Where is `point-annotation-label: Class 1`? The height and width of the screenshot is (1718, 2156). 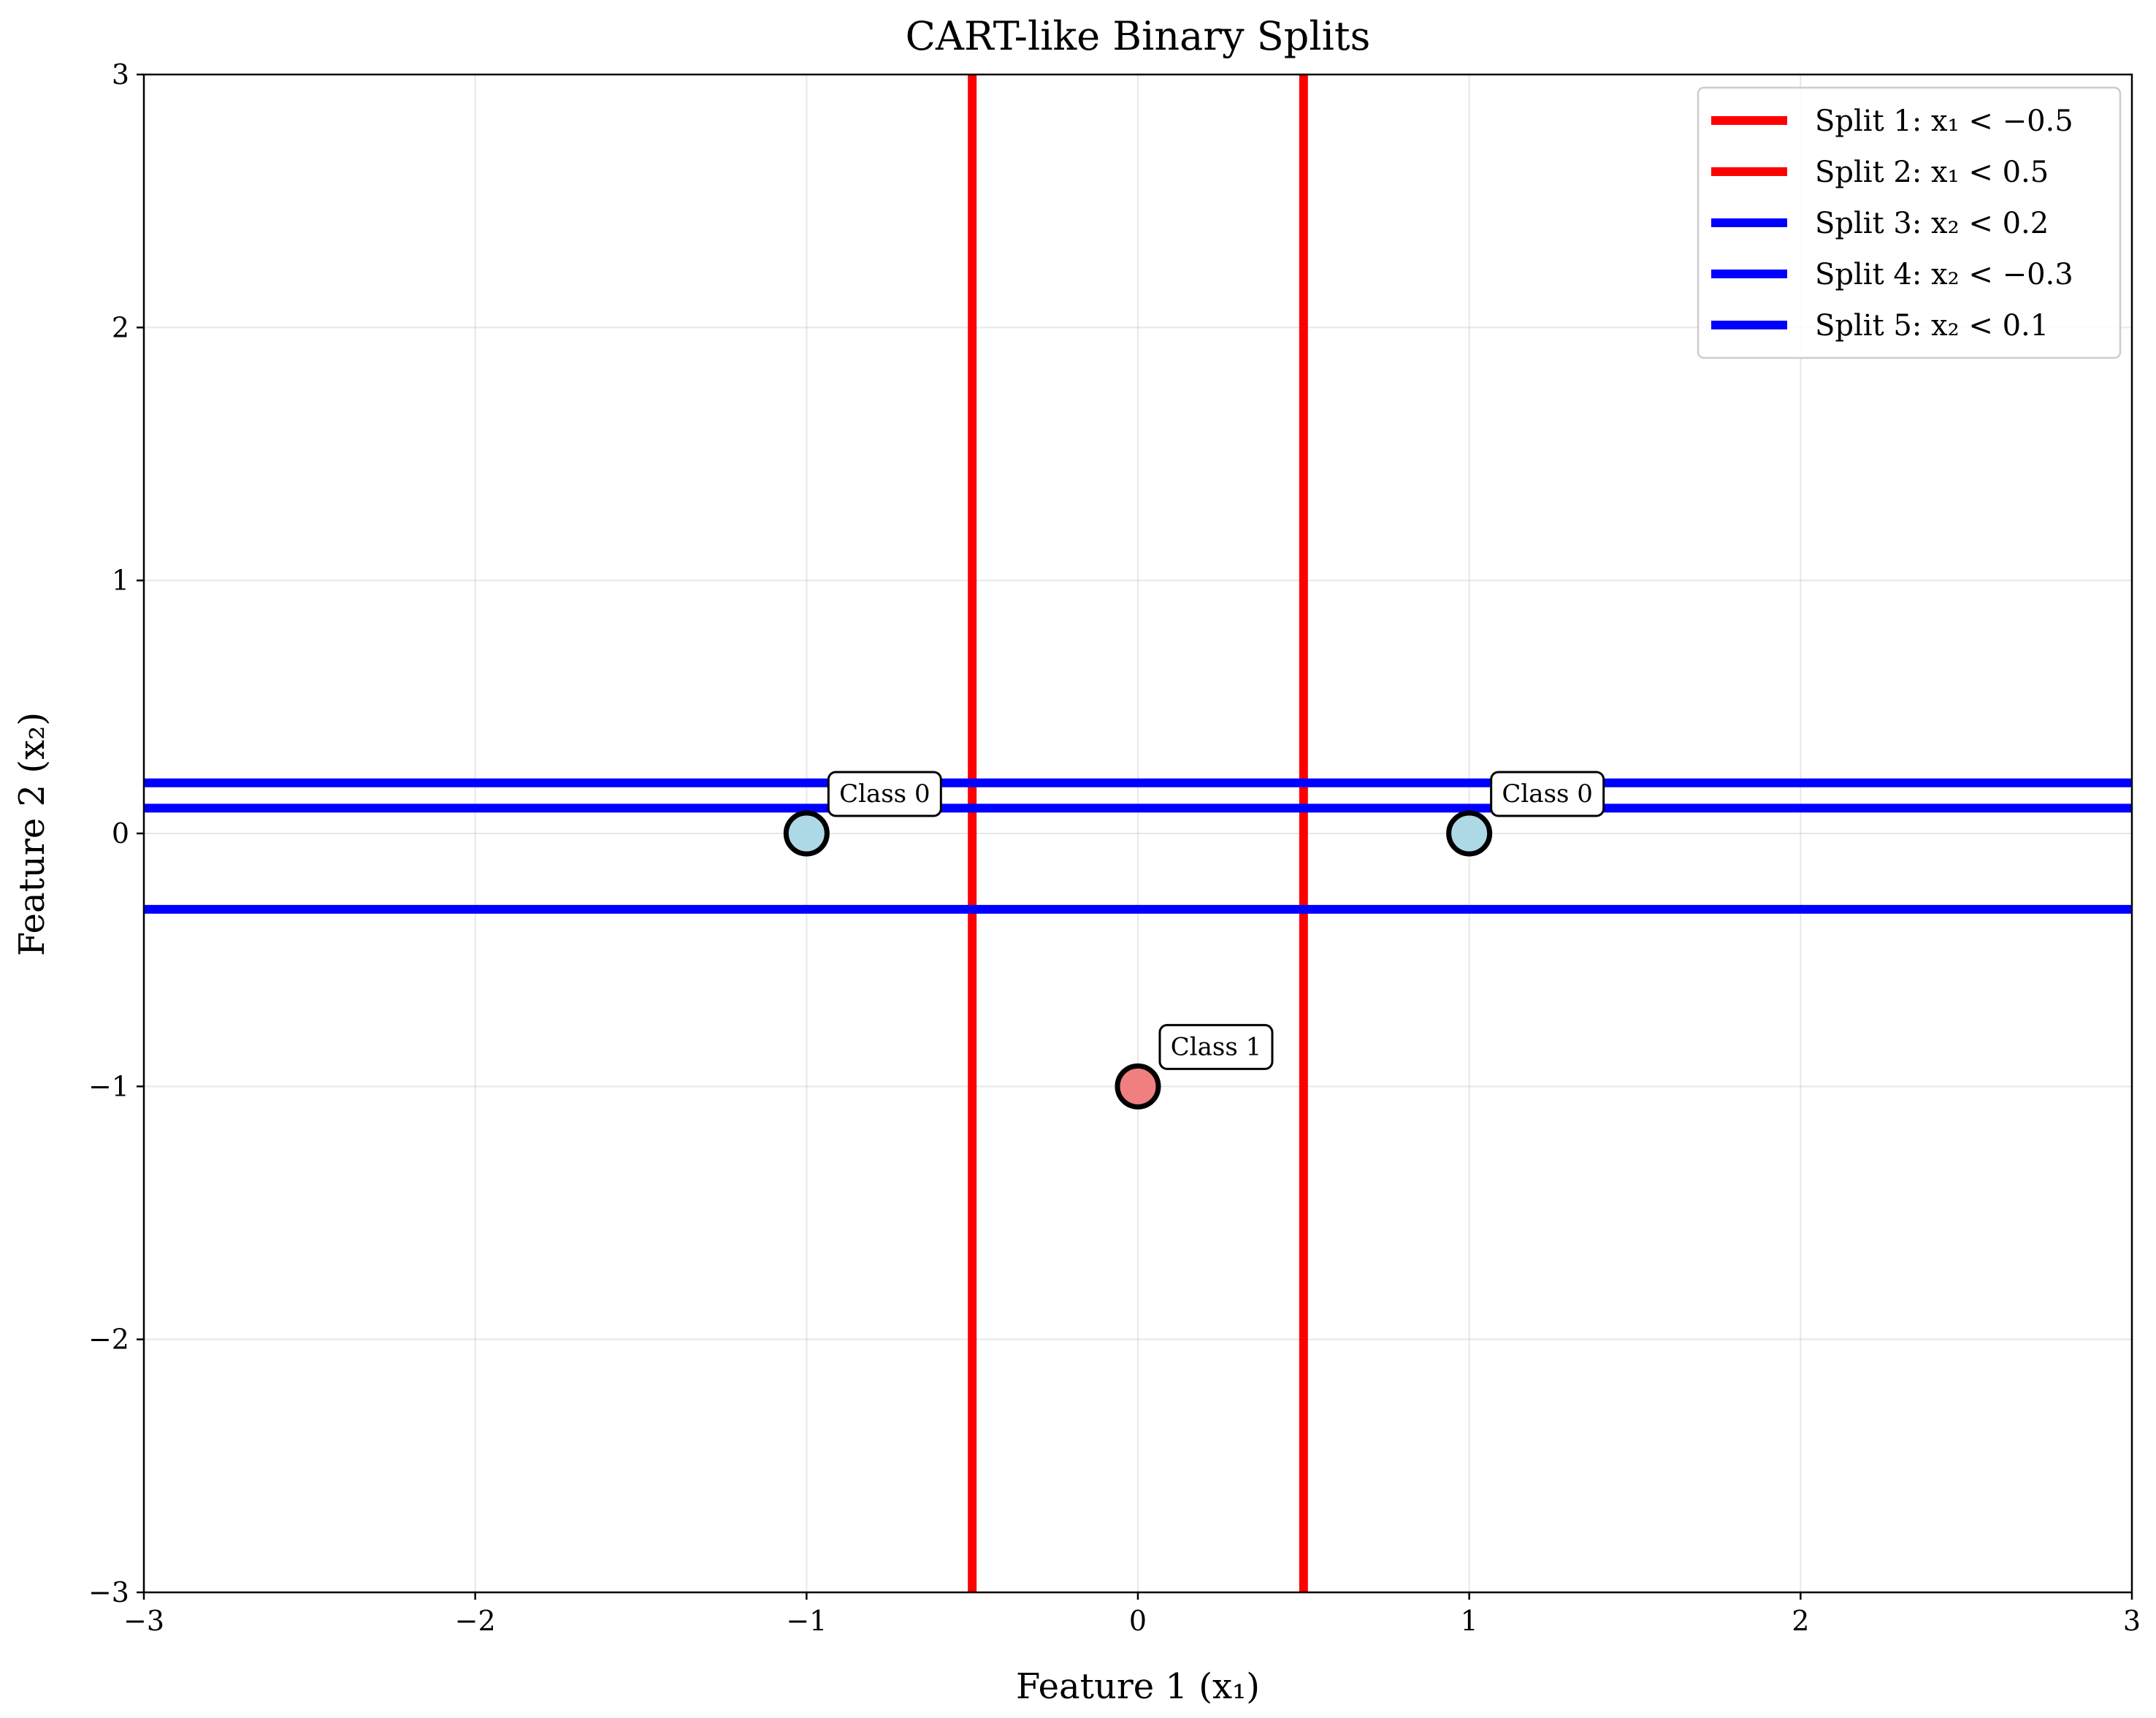 point-annotation-label: Class 1 is located at coordinates (1217, 1046).